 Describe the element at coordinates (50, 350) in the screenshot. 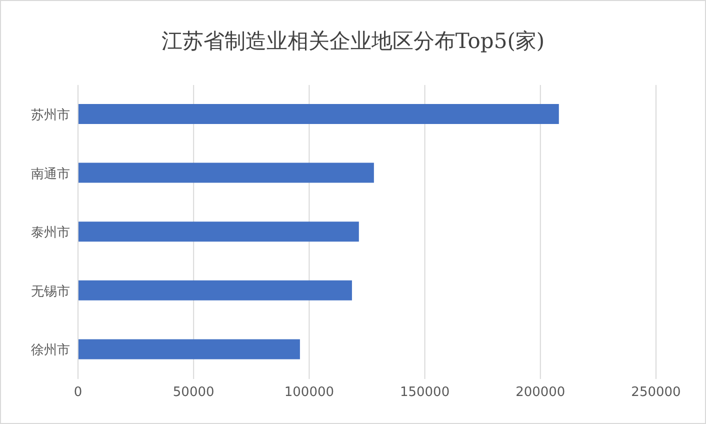

I see `y-tick-label: 徐州市` at that location.